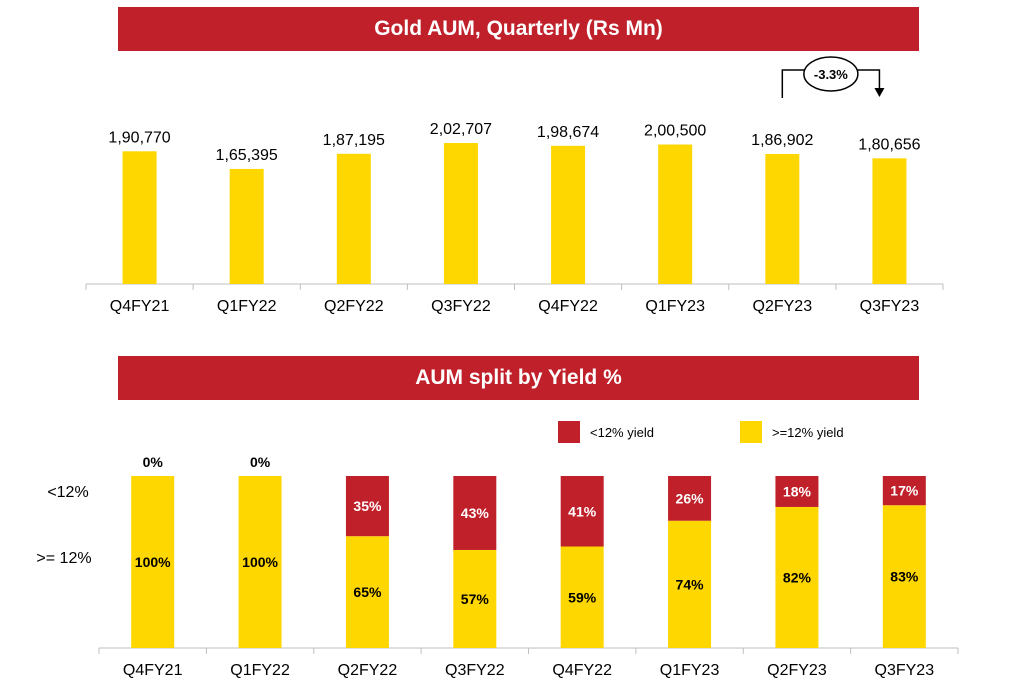  What do you see at coordinates (368, 670) in the screenshot?
I see `chart2-tick-label: Q2FY22` at bounding box center [368, 670].